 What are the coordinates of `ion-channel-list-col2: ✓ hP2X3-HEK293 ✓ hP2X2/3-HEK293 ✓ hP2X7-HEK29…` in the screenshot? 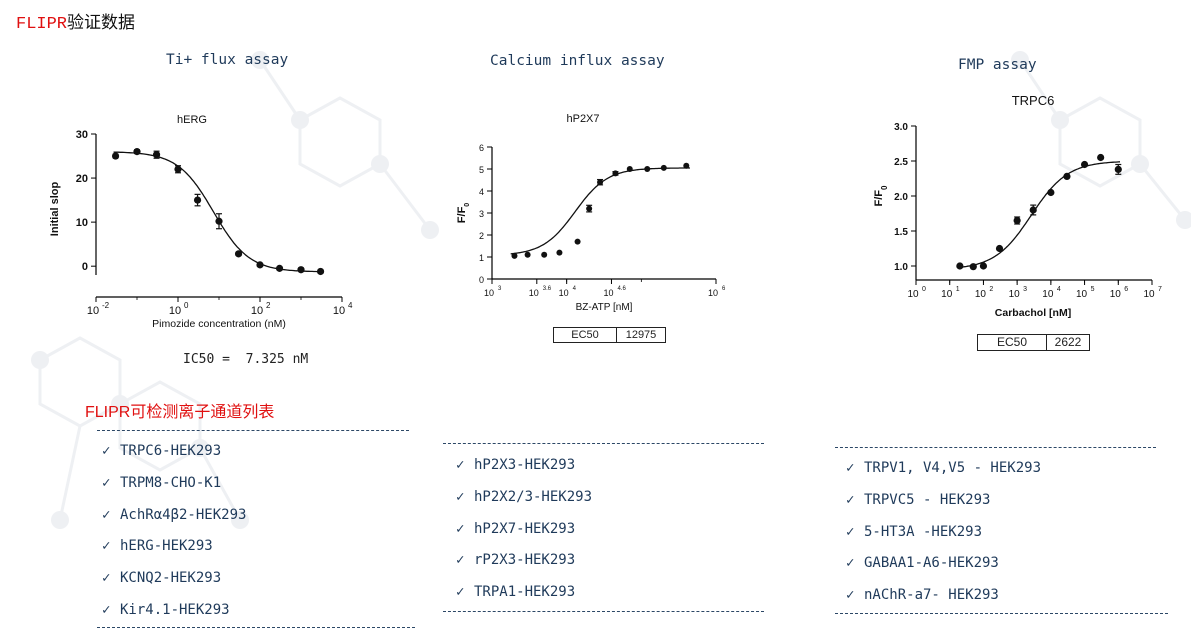 It's located at (524, 529).